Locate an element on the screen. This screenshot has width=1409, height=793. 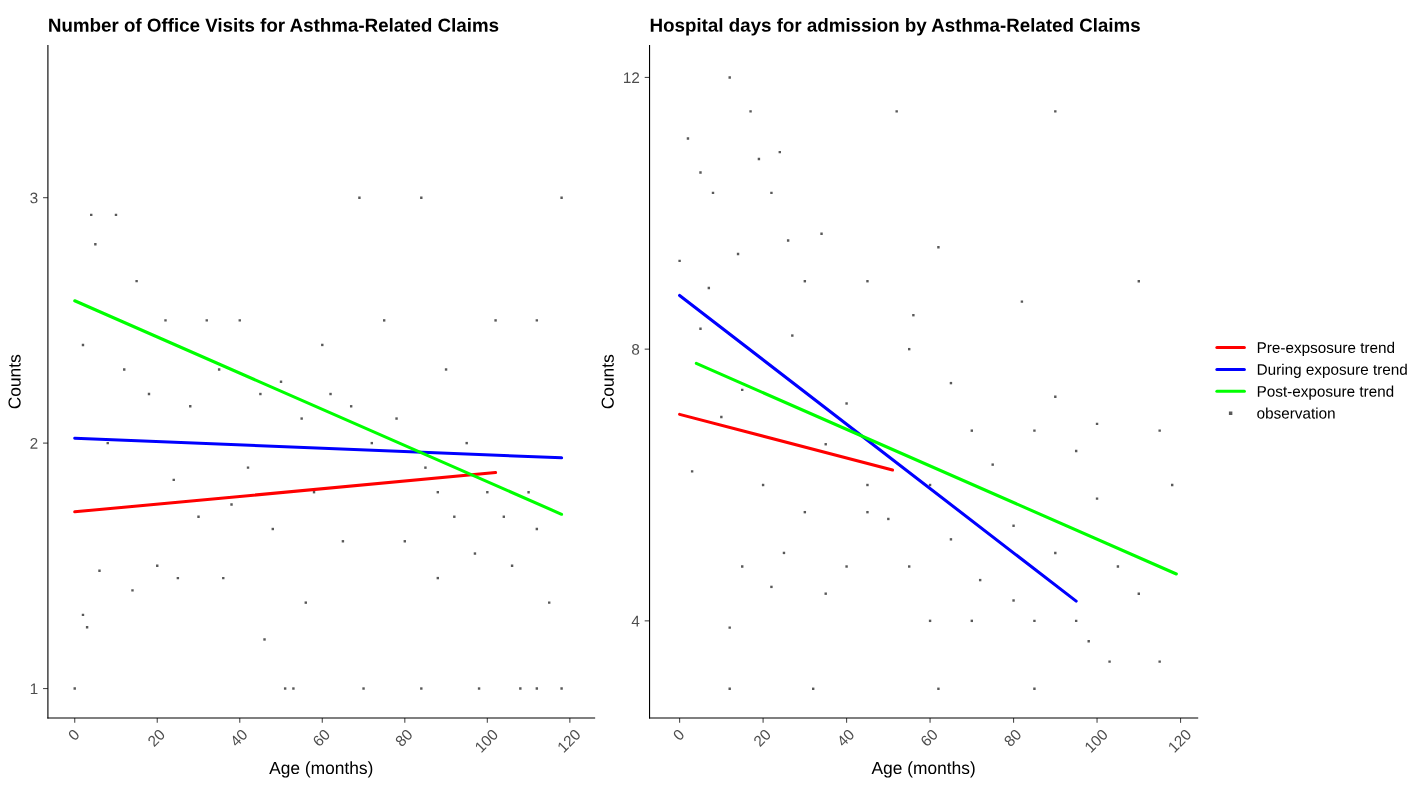
y-tick-label: 2 is located at coordinates (34, 443).